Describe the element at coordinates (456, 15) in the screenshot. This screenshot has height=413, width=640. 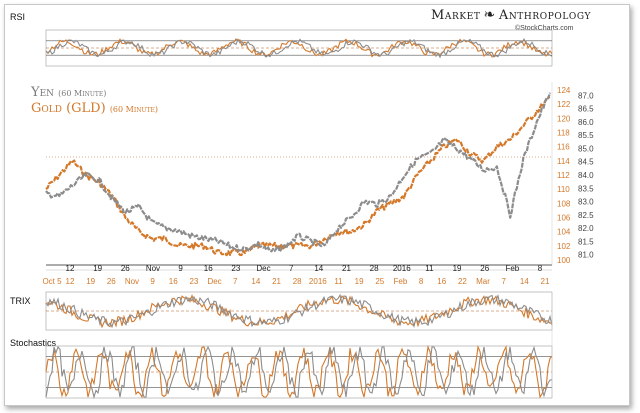
I see `brand-left: Market` at that location.